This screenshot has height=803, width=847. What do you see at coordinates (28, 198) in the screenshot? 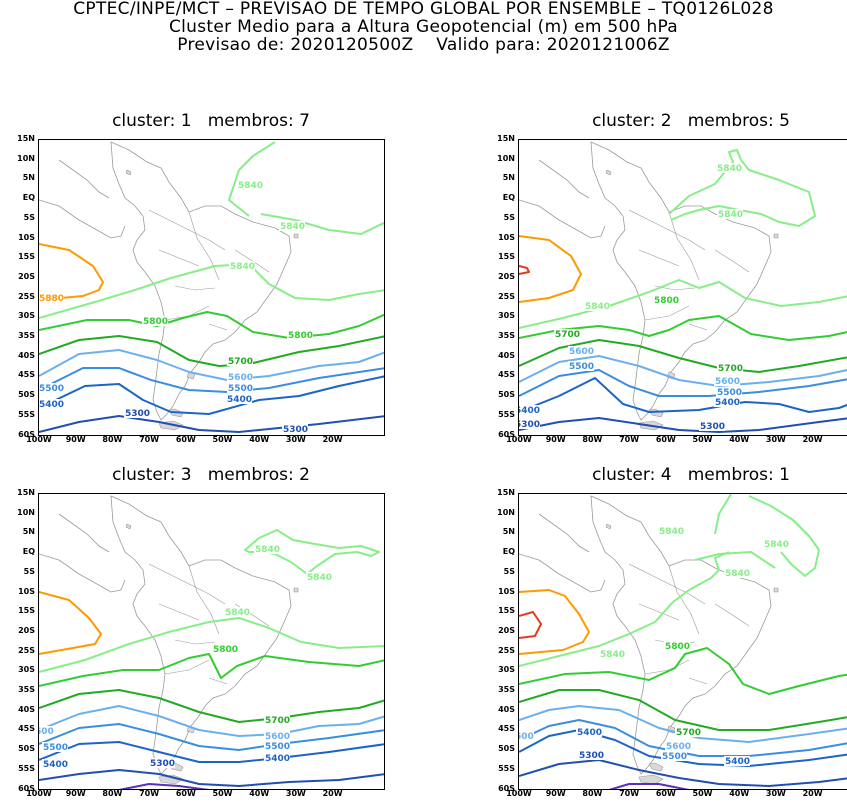
I see `latitude-tick-label: EQ` at bounding box center [28, 198].